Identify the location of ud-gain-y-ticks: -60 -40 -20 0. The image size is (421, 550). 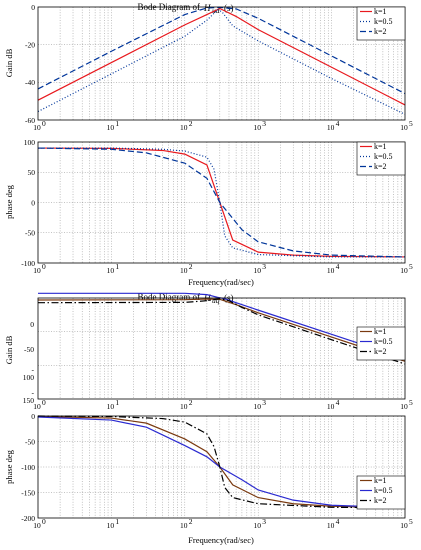
(30, 64).